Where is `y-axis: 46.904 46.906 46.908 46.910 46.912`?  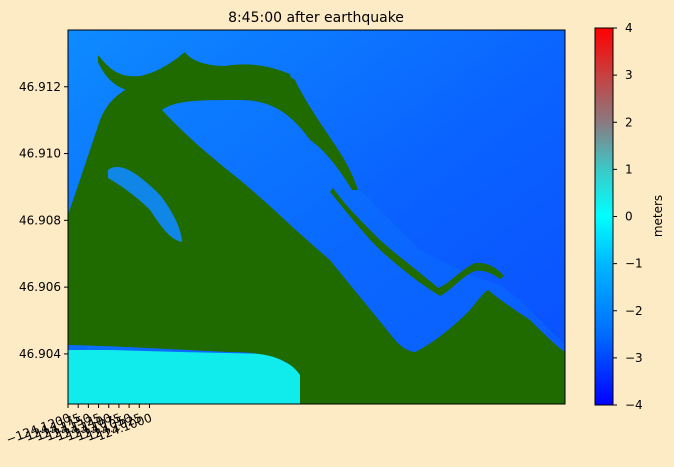 y-axis: 46.904 46.906 46.908 46.910 46.912 is located at coordinates (43, 220).